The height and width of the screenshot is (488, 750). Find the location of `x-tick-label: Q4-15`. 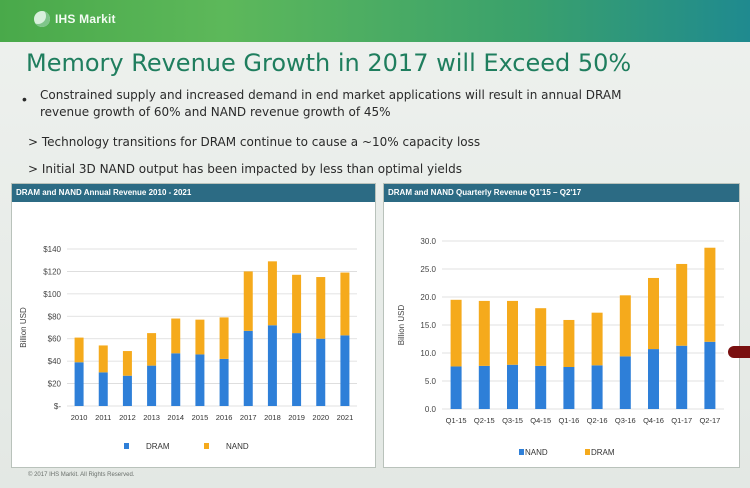

x-tick-label: Q4-15 is located at coordinates (540, 420).